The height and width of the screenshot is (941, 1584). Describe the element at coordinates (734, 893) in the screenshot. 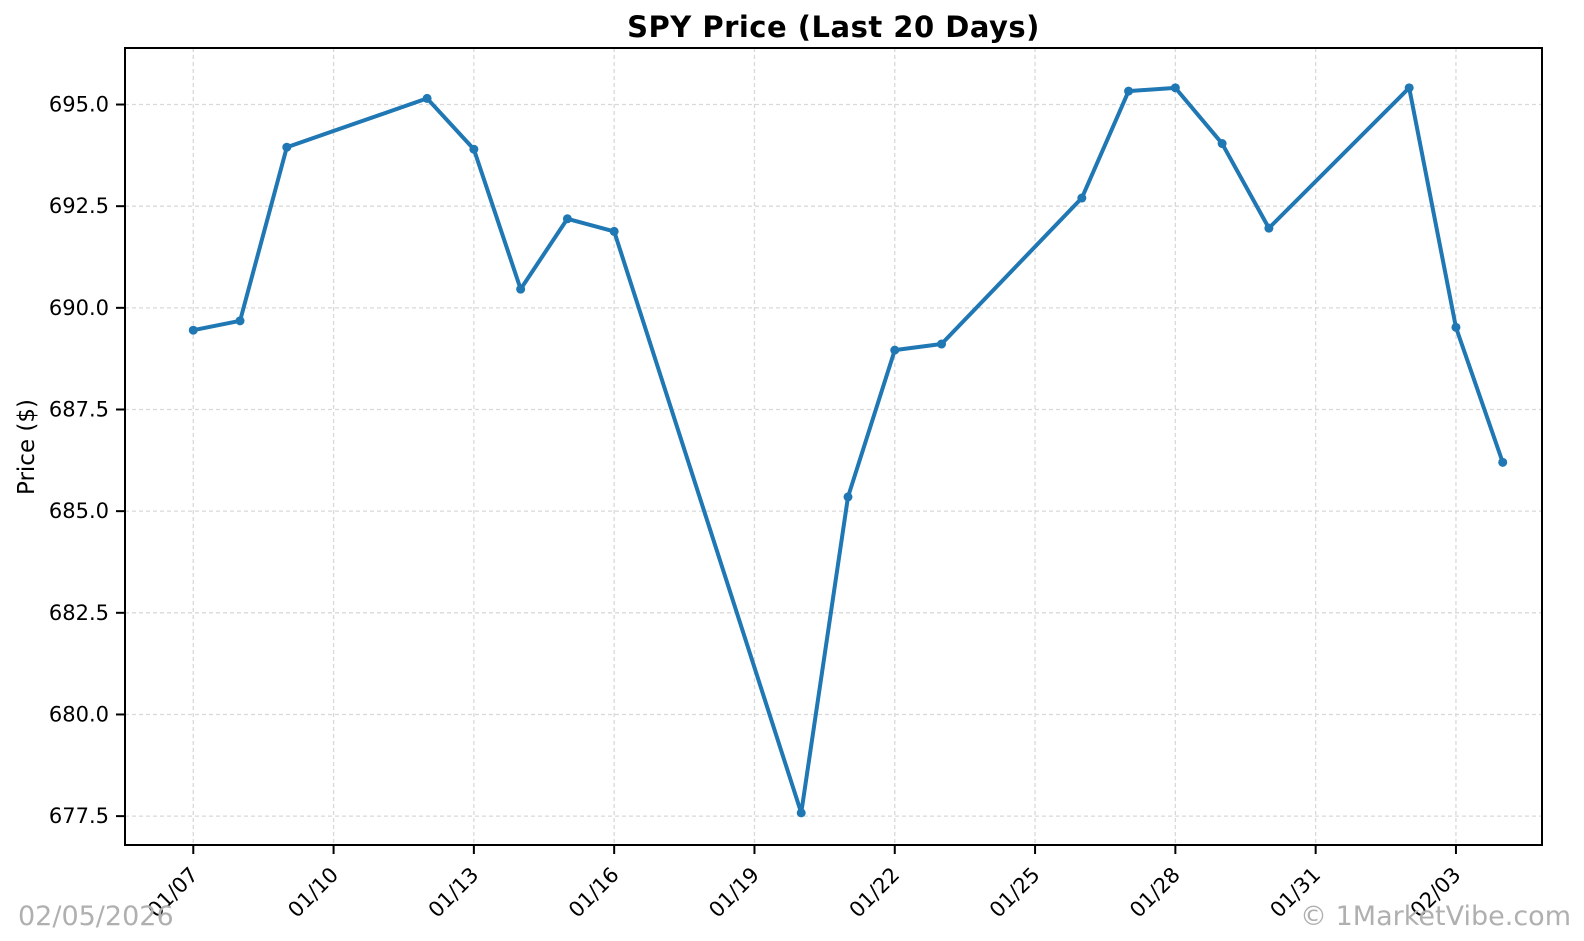

I see `x-tick-label: 01/19` at that location.